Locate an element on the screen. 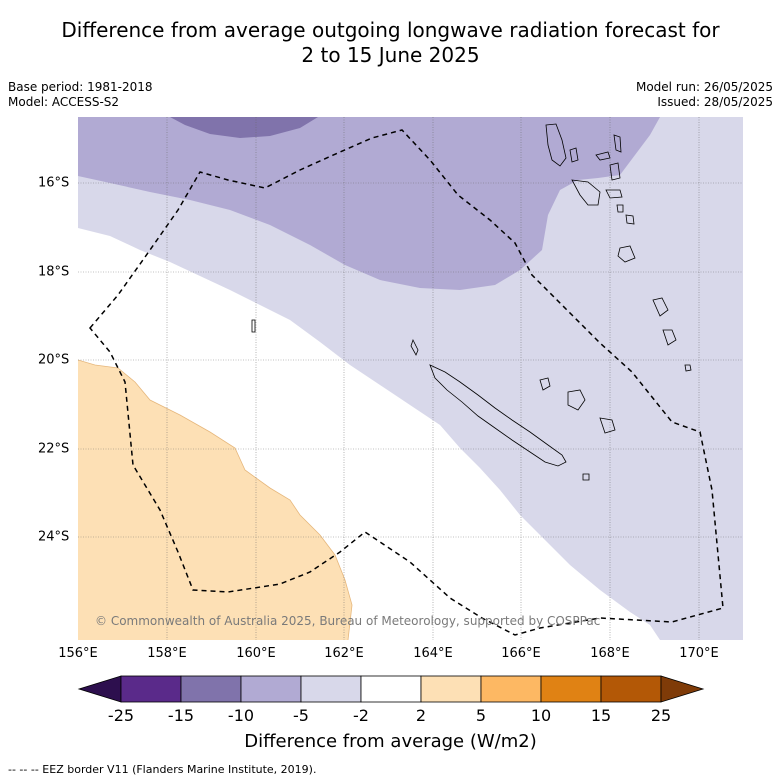 The image size is (781, 781). x-tick: 160°E is located at coordinates (256, 653).